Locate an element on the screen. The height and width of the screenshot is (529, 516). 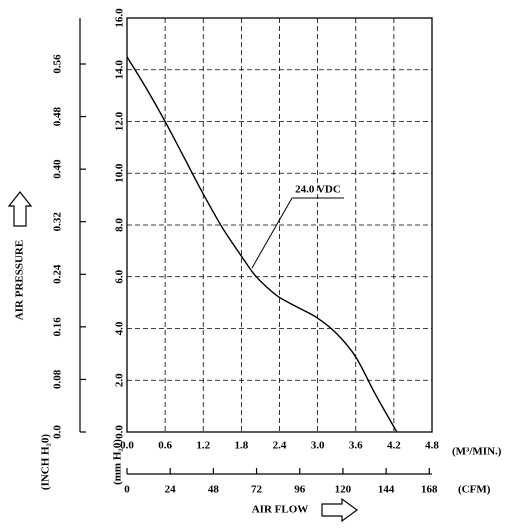
y2-tick-label: 0.40 is located at coordinates (58, 169).